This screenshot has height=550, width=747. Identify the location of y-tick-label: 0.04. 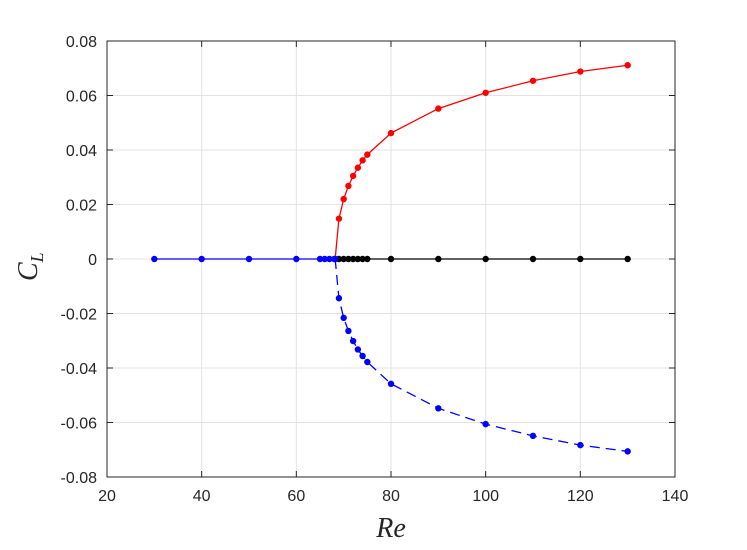
(81, 151).